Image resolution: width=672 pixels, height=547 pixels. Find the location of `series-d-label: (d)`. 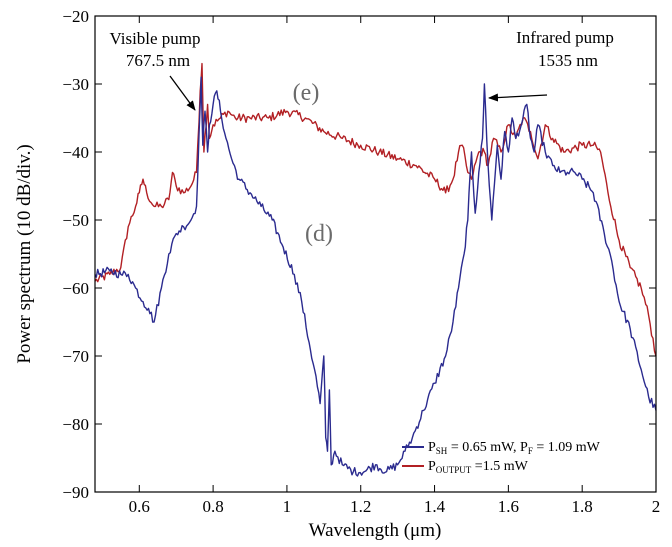

series-d-label: (d) is located at coordinates (319, 234).